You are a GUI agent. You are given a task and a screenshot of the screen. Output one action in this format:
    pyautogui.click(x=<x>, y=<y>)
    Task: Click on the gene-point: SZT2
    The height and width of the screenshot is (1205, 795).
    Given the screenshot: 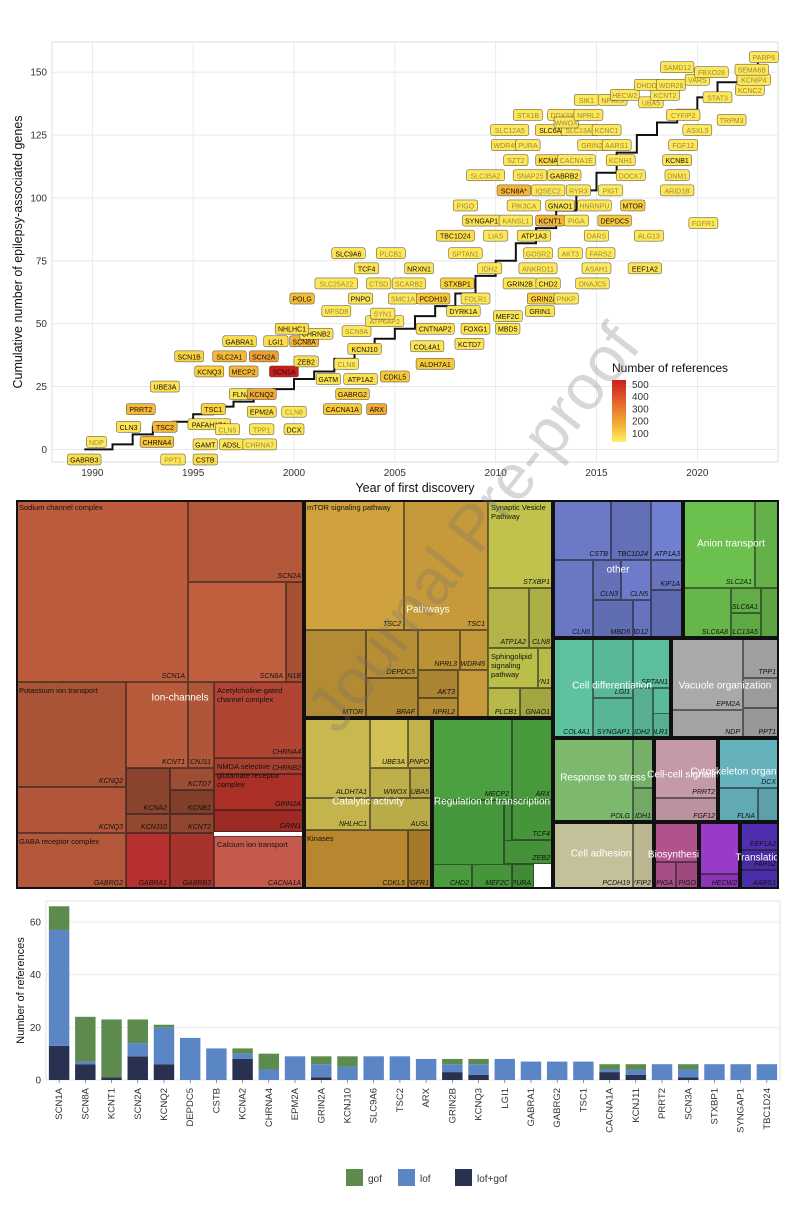 What is the action you would take?
    pyautogui.click(x=516, y=160)
    